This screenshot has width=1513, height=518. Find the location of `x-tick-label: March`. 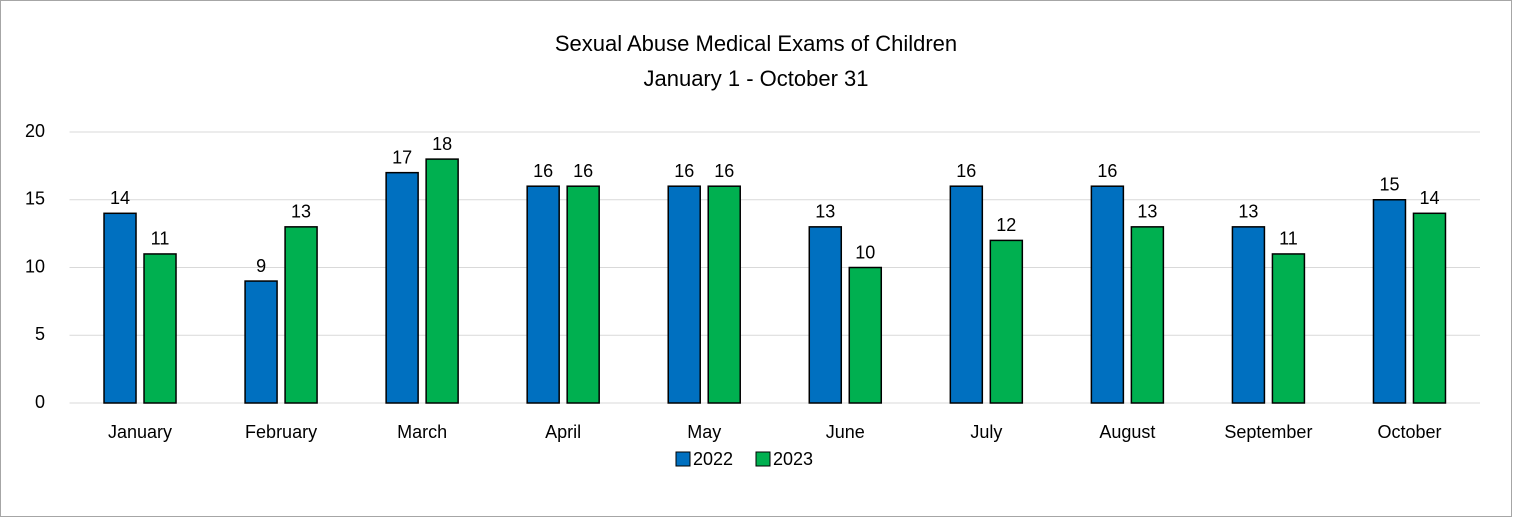

x-tick-label: March is located at coordinates (422, 432).